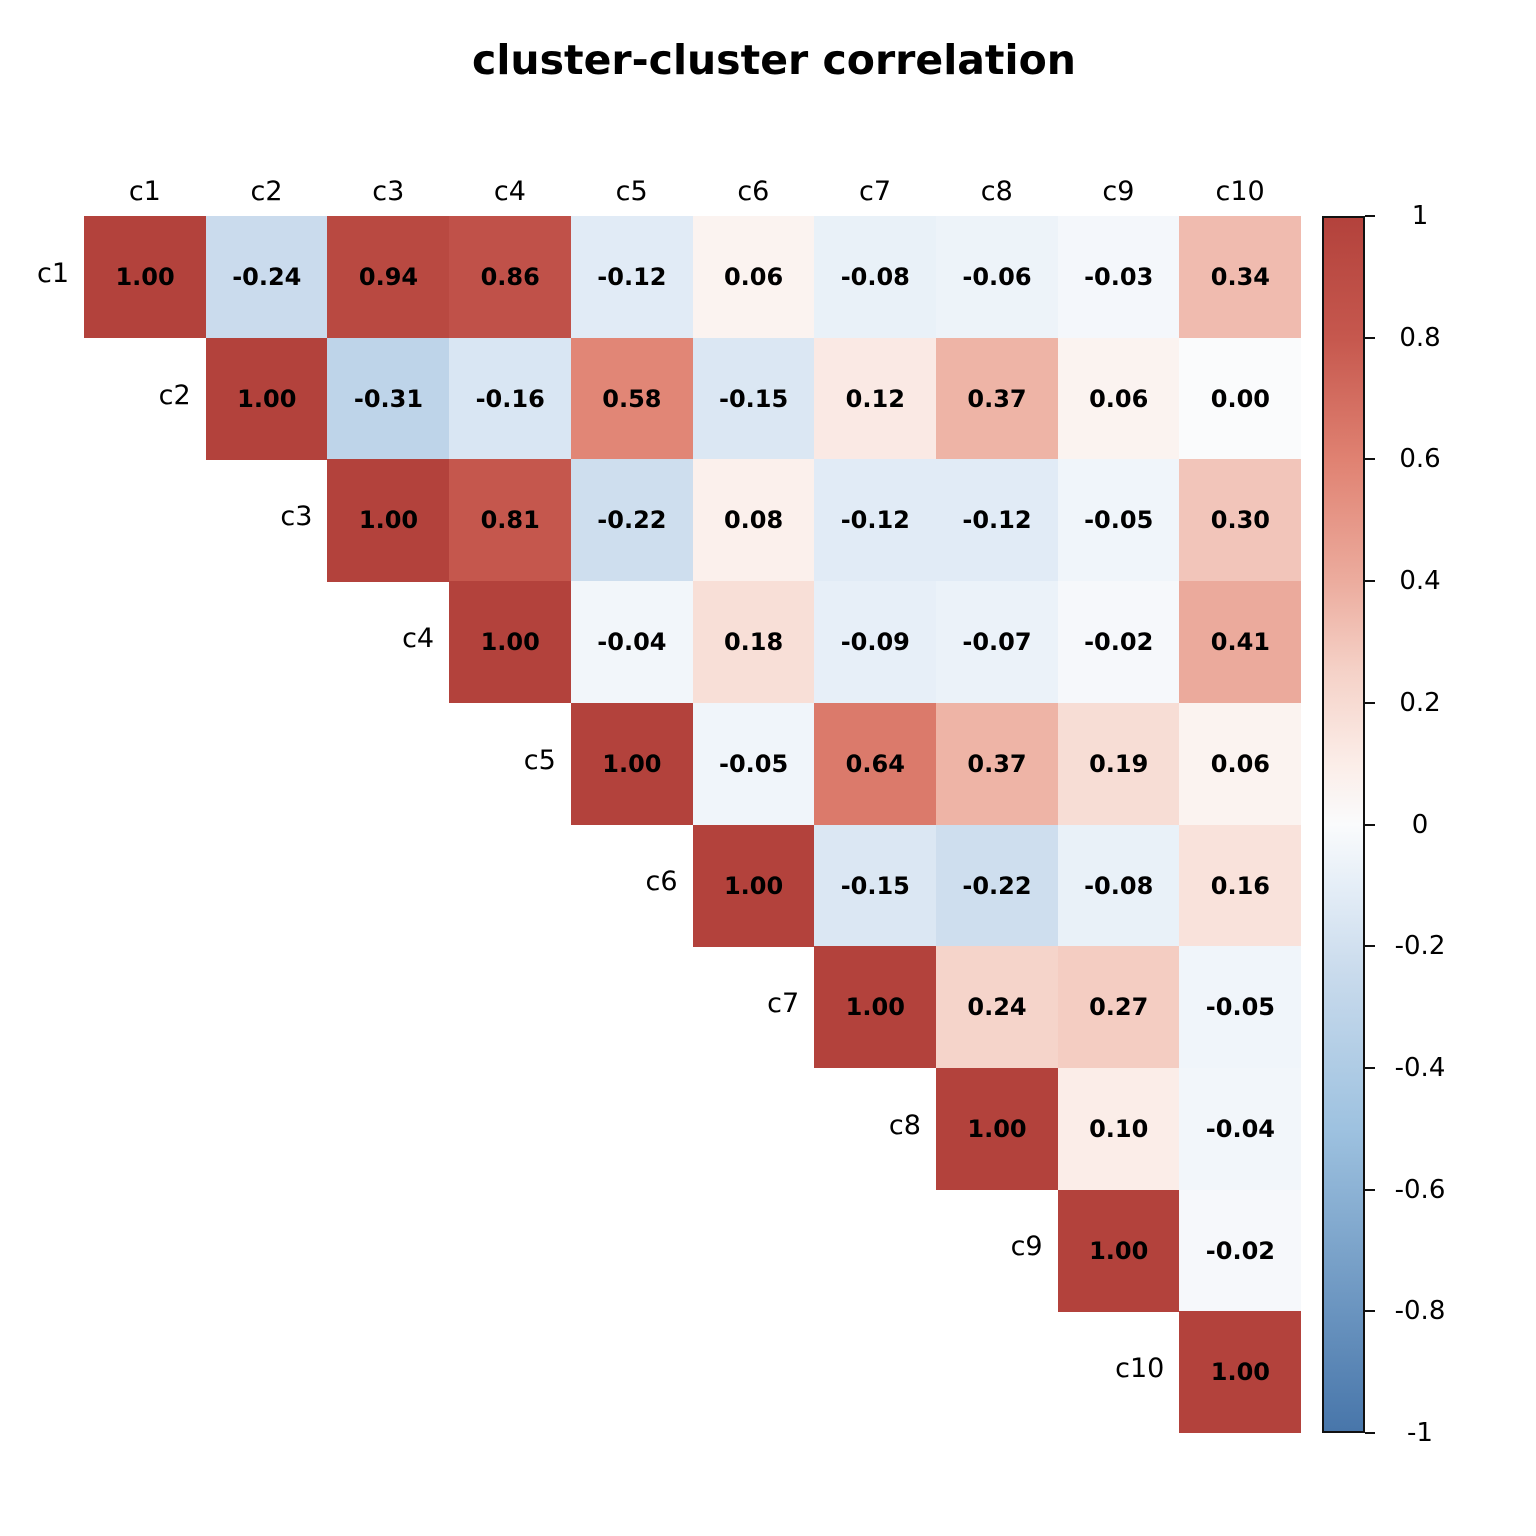  I want to click on heatmap-cell-c3-c8: -0.12, so click(997, 520).